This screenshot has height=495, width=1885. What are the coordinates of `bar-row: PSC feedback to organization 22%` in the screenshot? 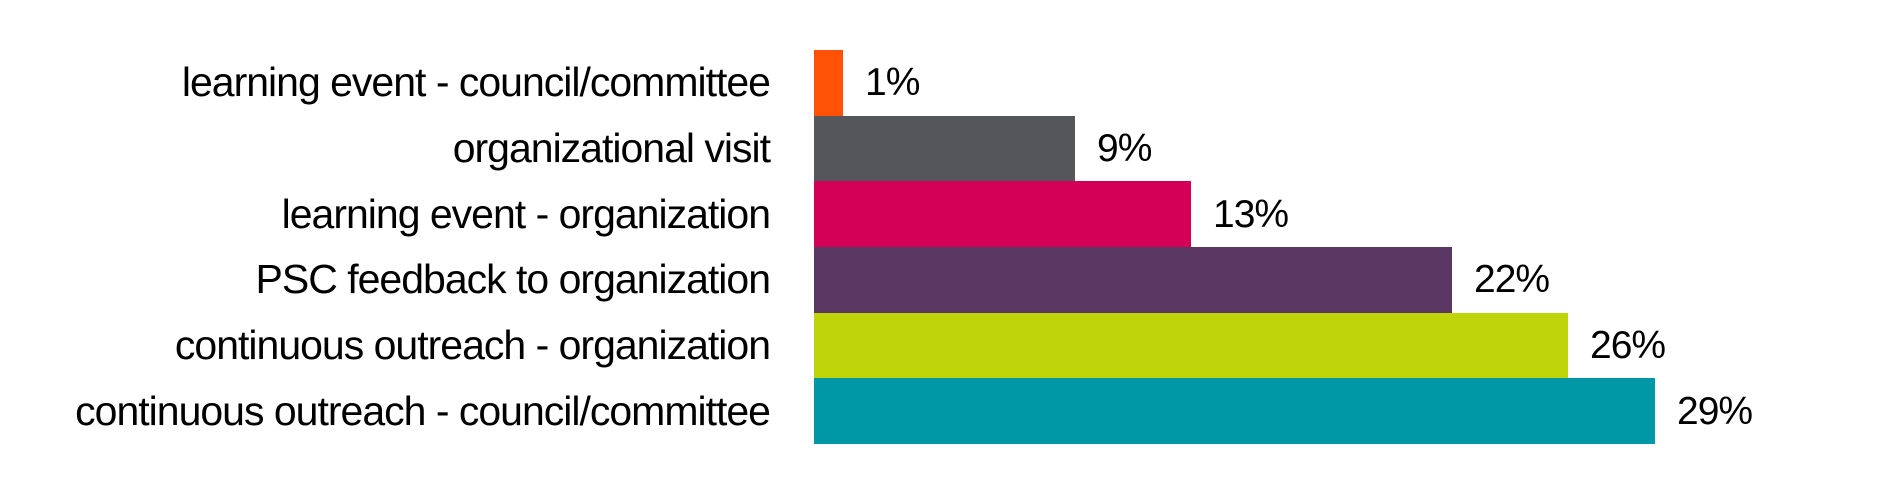 It's located at (942, 279).